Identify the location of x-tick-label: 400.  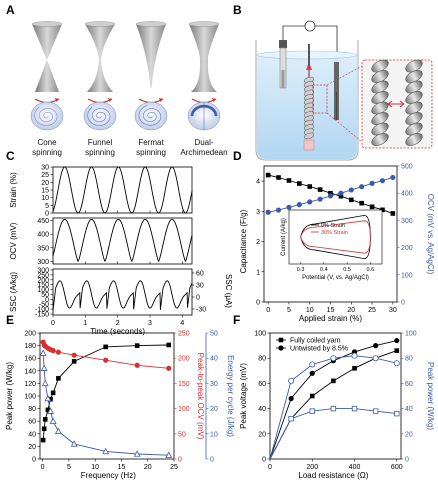
(355, 467).